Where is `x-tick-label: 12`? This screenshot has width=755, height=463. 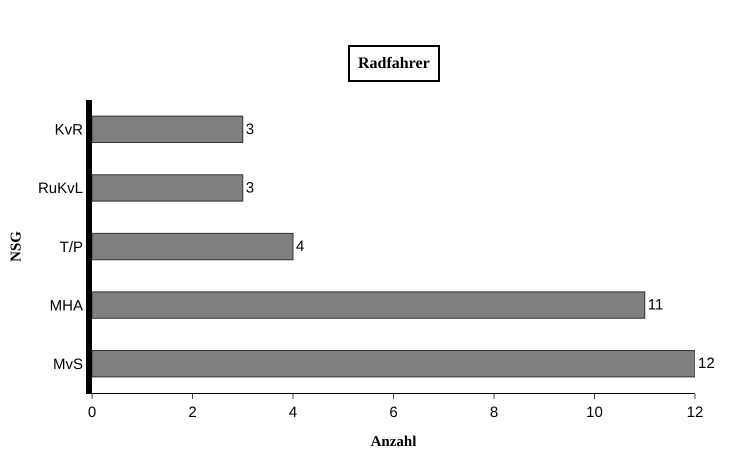
x-tick-label: 12 is located at coordinates (695, 412).